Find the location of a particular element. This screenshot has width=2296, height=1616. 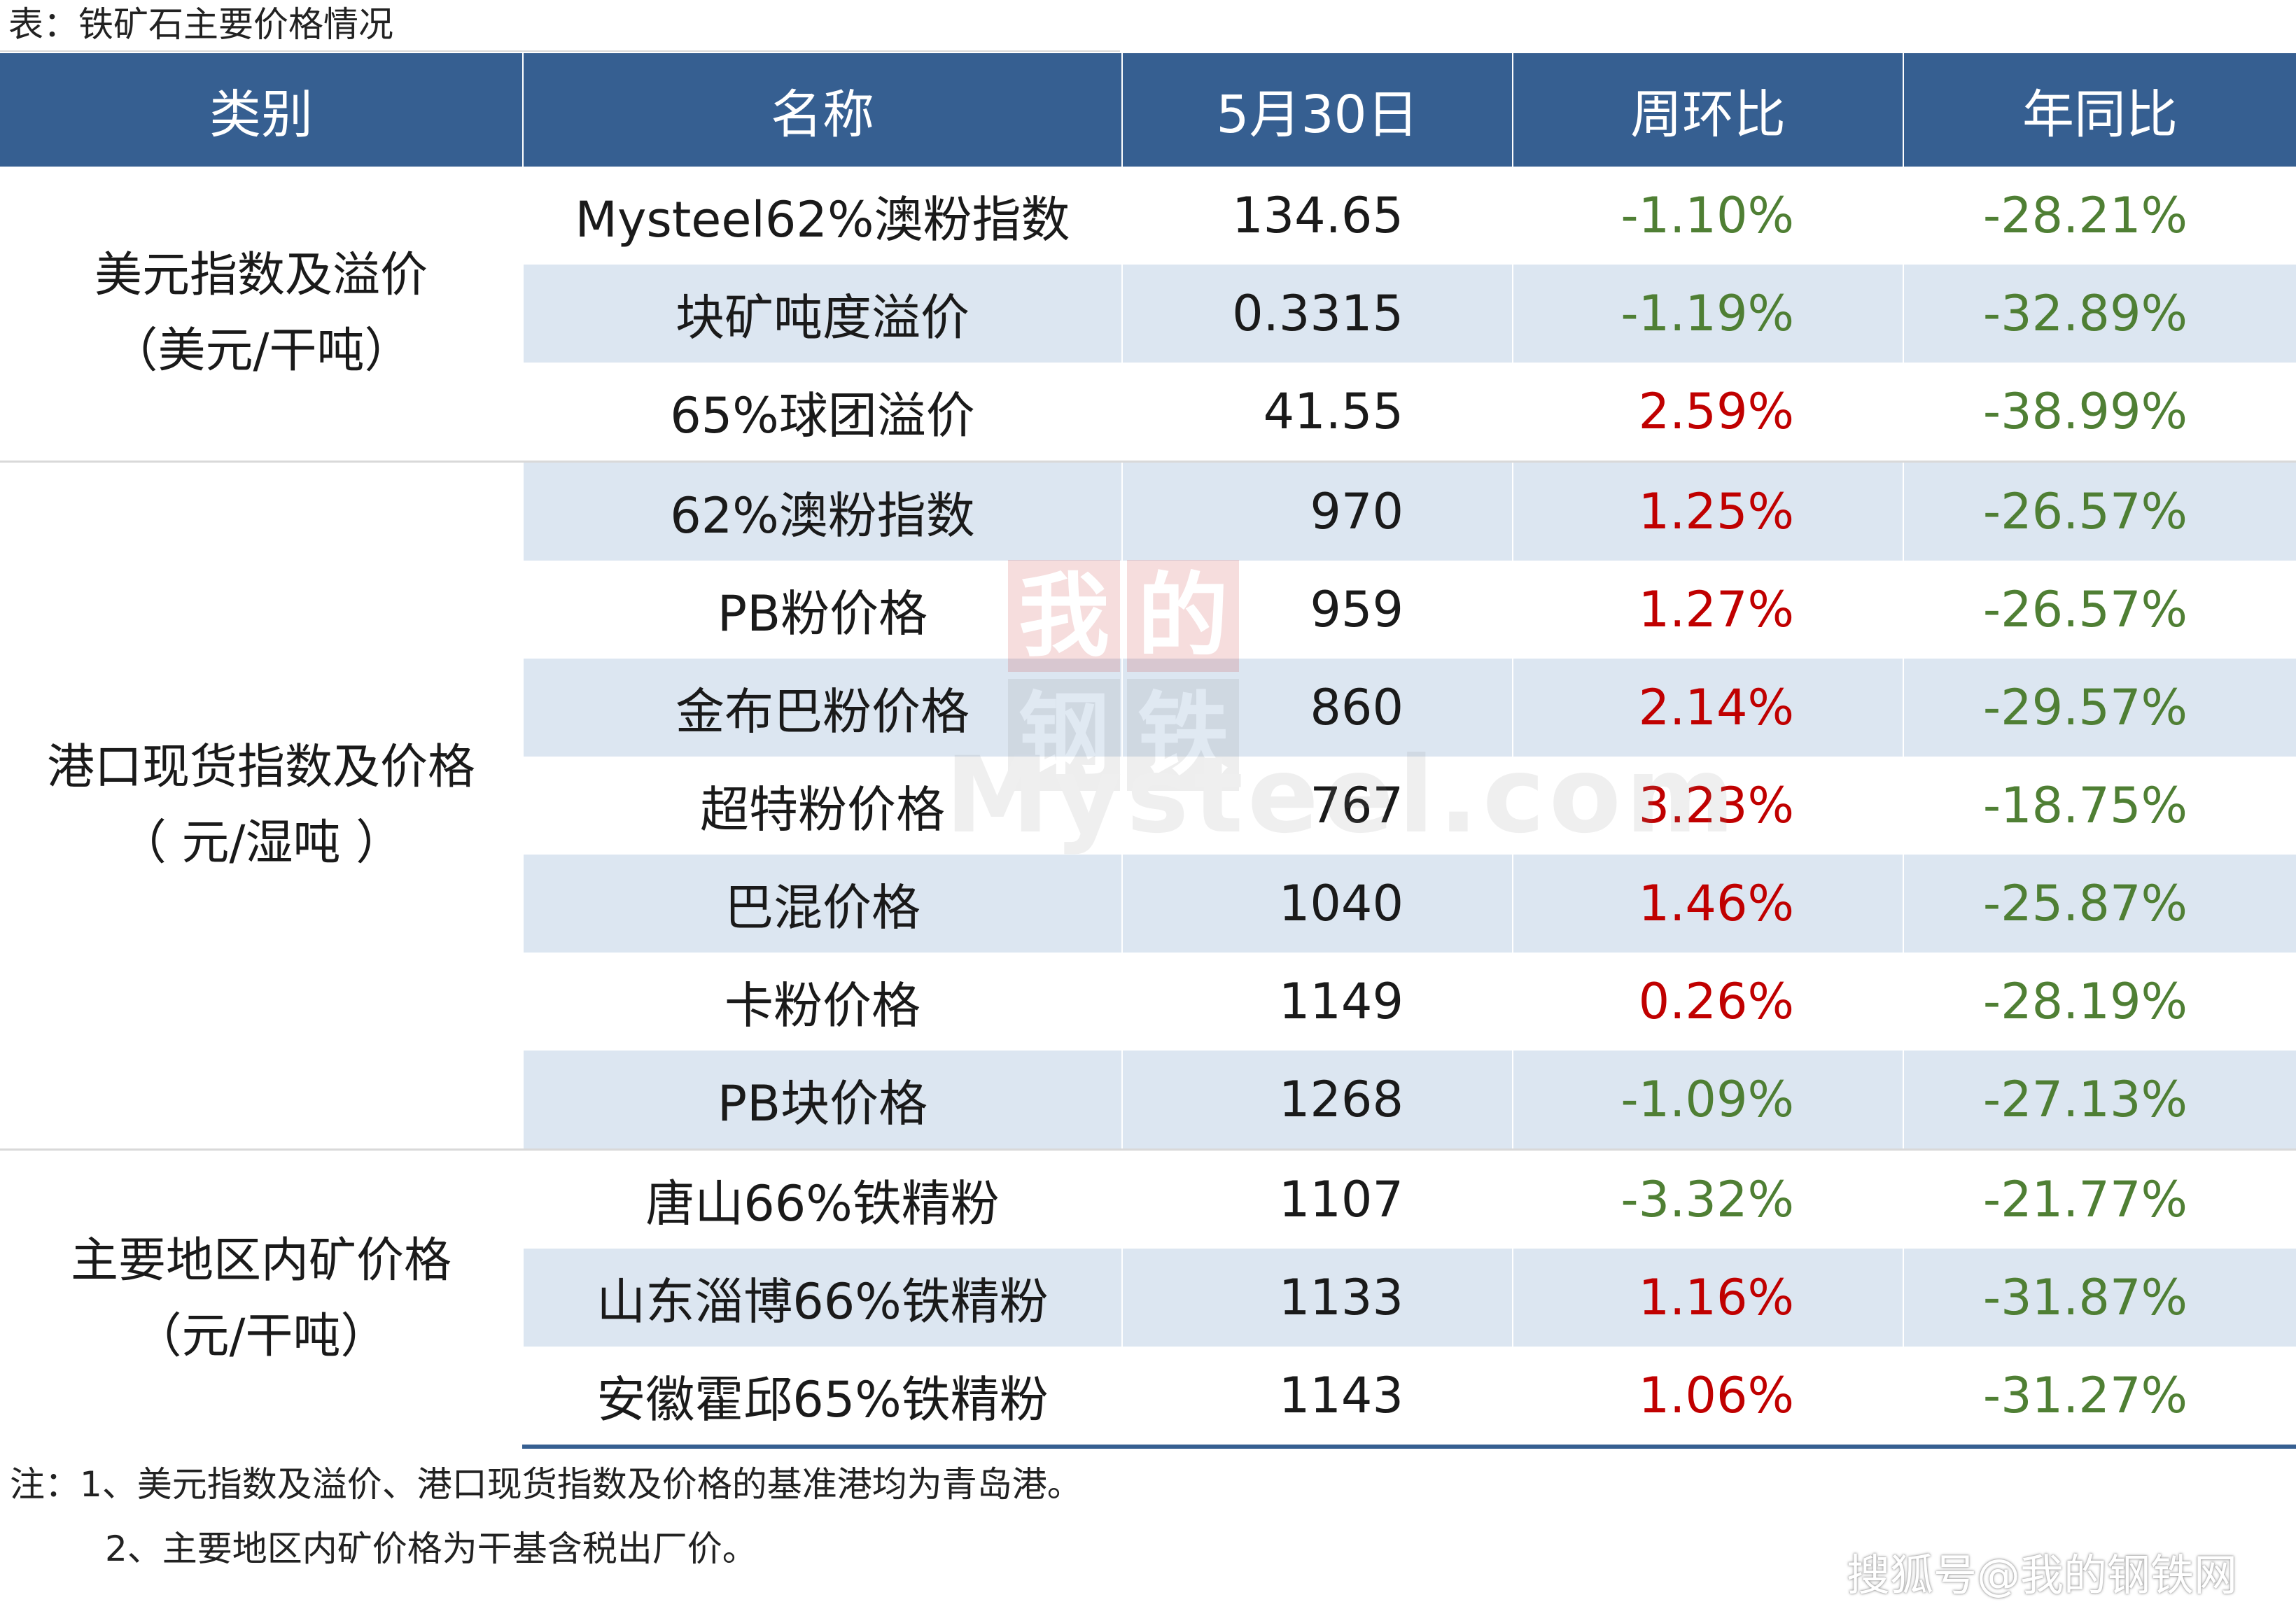

week-on-week-change: -1.10% is located at coordinates (1707, 216).